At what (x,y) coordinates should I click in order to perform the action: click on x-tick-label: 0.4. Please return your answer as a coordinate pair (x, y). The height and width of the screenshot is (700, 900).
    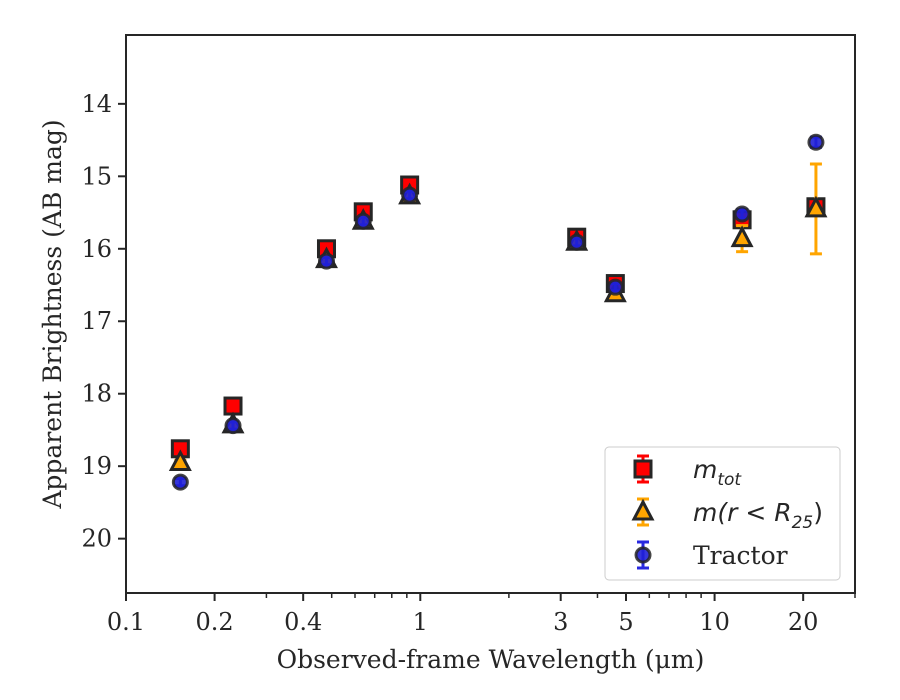
    Looking at the image, I should click on (303, 622).